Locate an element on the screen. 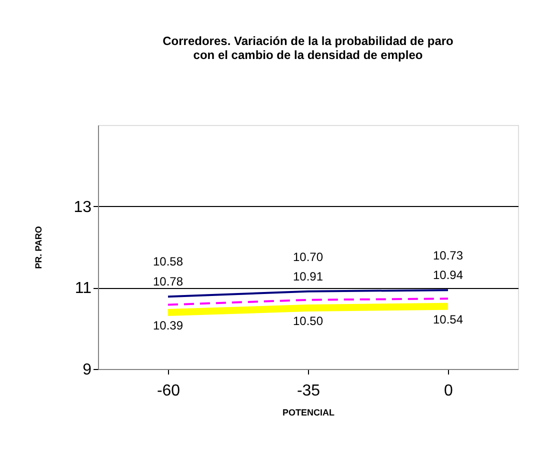  data-label: 10.54 is located at coordinates (448, 319).